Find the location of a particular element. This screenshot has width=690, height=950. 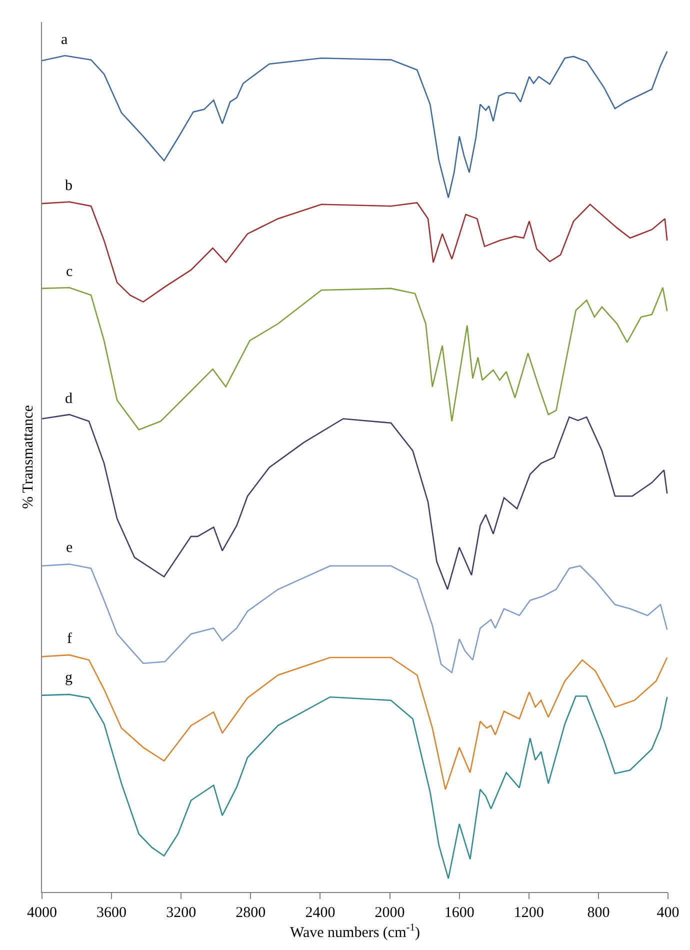

x-tick-label: 1600 is located at coordinates (459, 913).